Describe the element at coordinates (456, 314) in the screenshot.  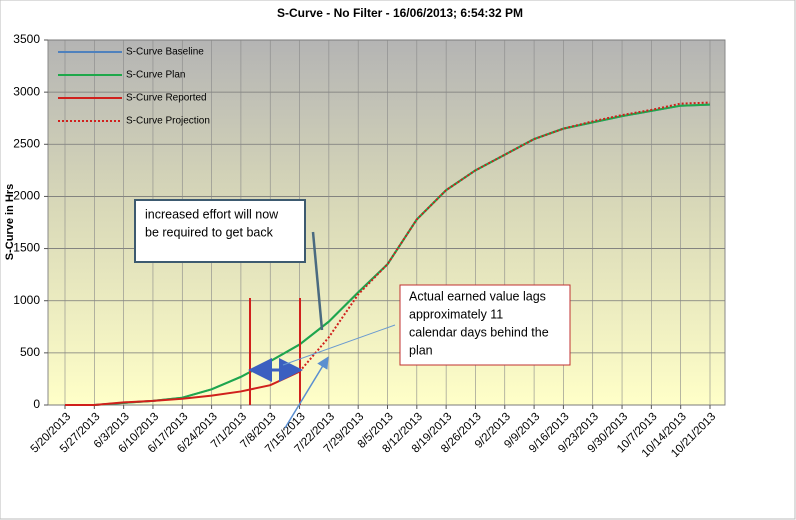
I see `annotation-text: approximately 11` at that location.